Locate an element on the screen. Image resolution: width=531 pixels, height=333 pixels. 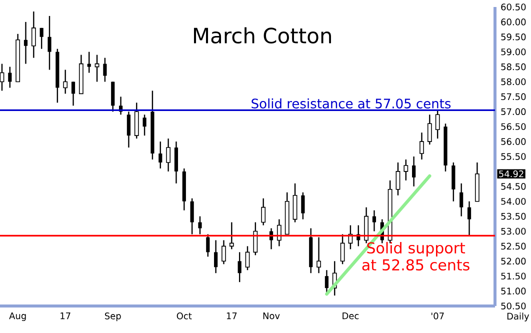
y-tick-label: 57.00 is located at coordinates (513, 112).